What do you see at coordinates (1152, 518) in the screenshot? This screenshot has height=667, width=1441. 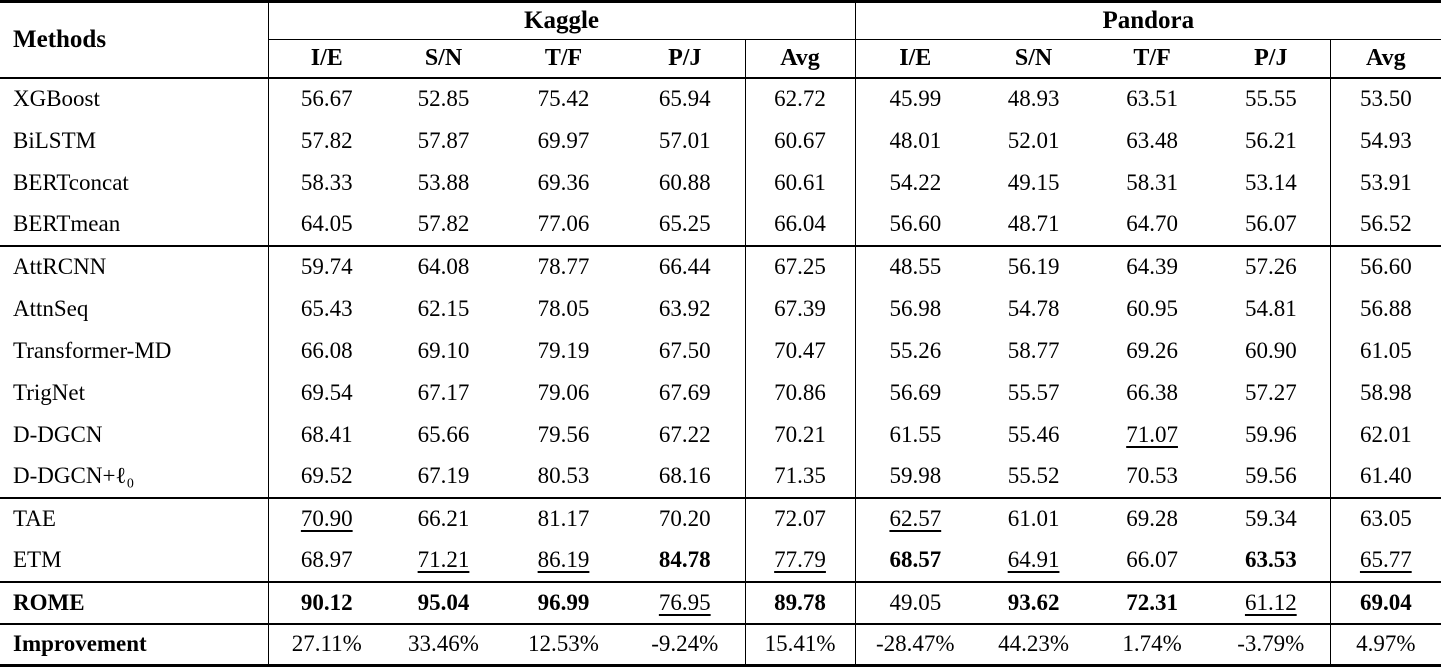 I see `value-cell: 69.28` at bounding box center [1152, 518].